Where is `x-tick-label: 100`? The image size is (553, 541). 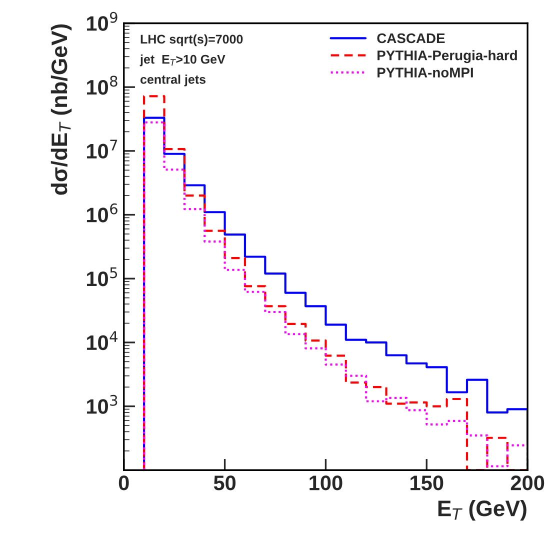
x-tick-label: 100 is located at coordinates (326, 483).